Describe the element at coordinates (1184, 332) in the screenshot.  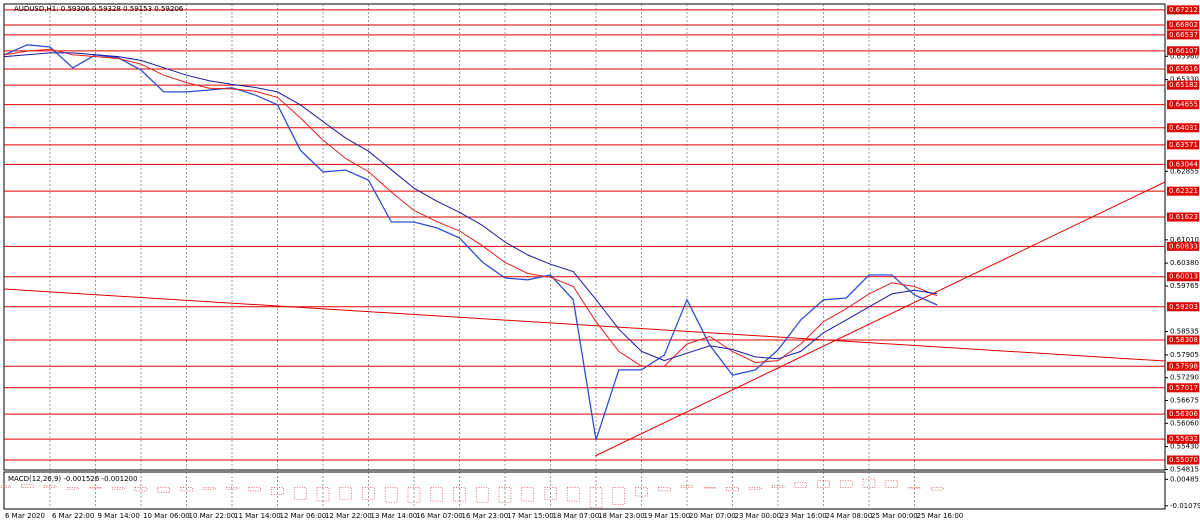
I see `y-tick-label: 0.58535` at that location.